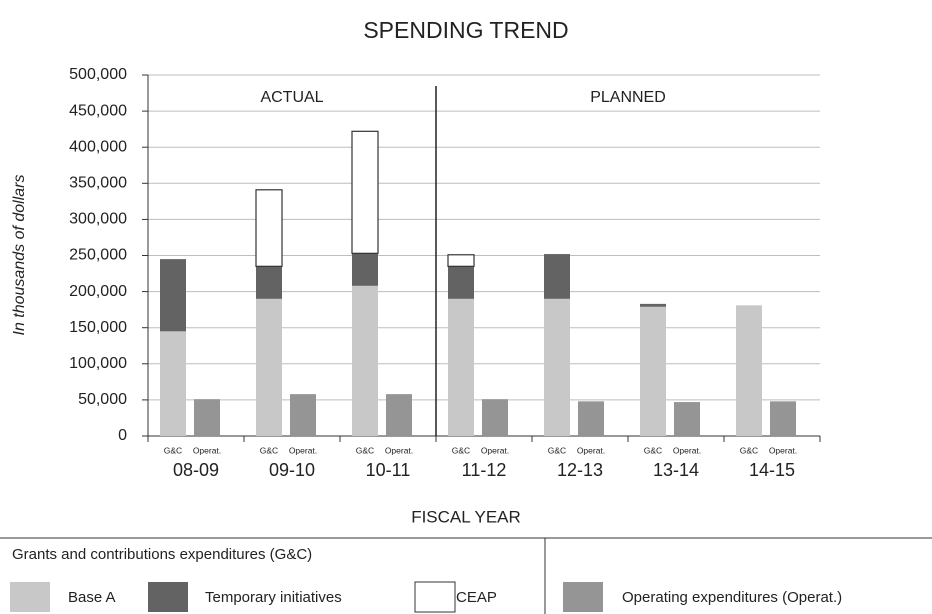  Describe the element at coordinates (476, 597) in the screenshot. I see `legend-label: CEAP` at that location.